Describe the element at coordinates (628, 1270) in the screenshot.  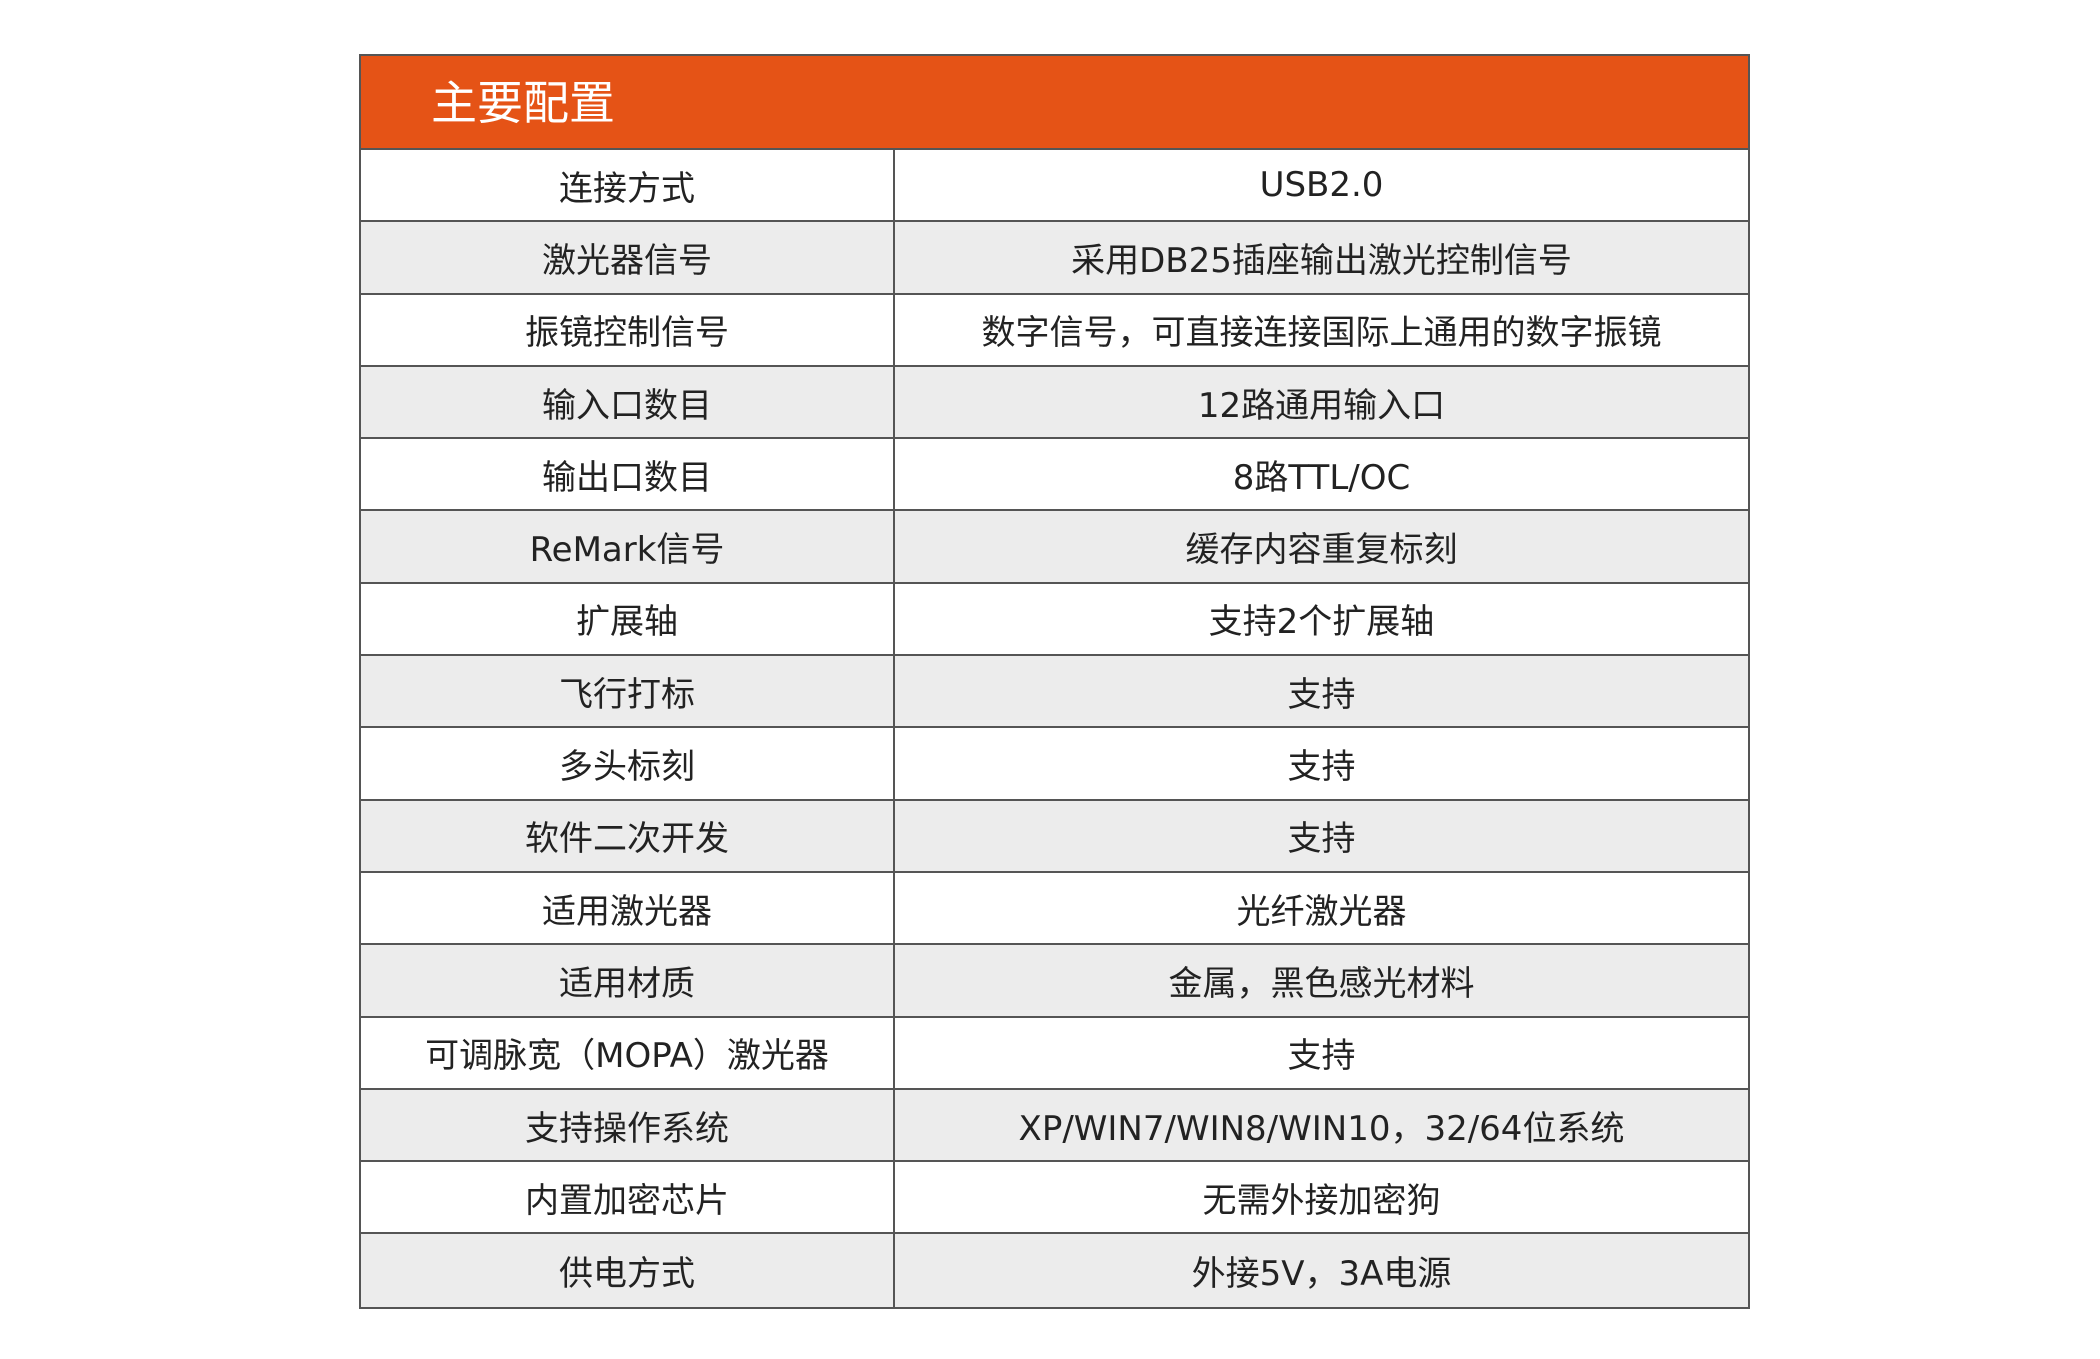
I see `spec-name: 供电方式` at that location.